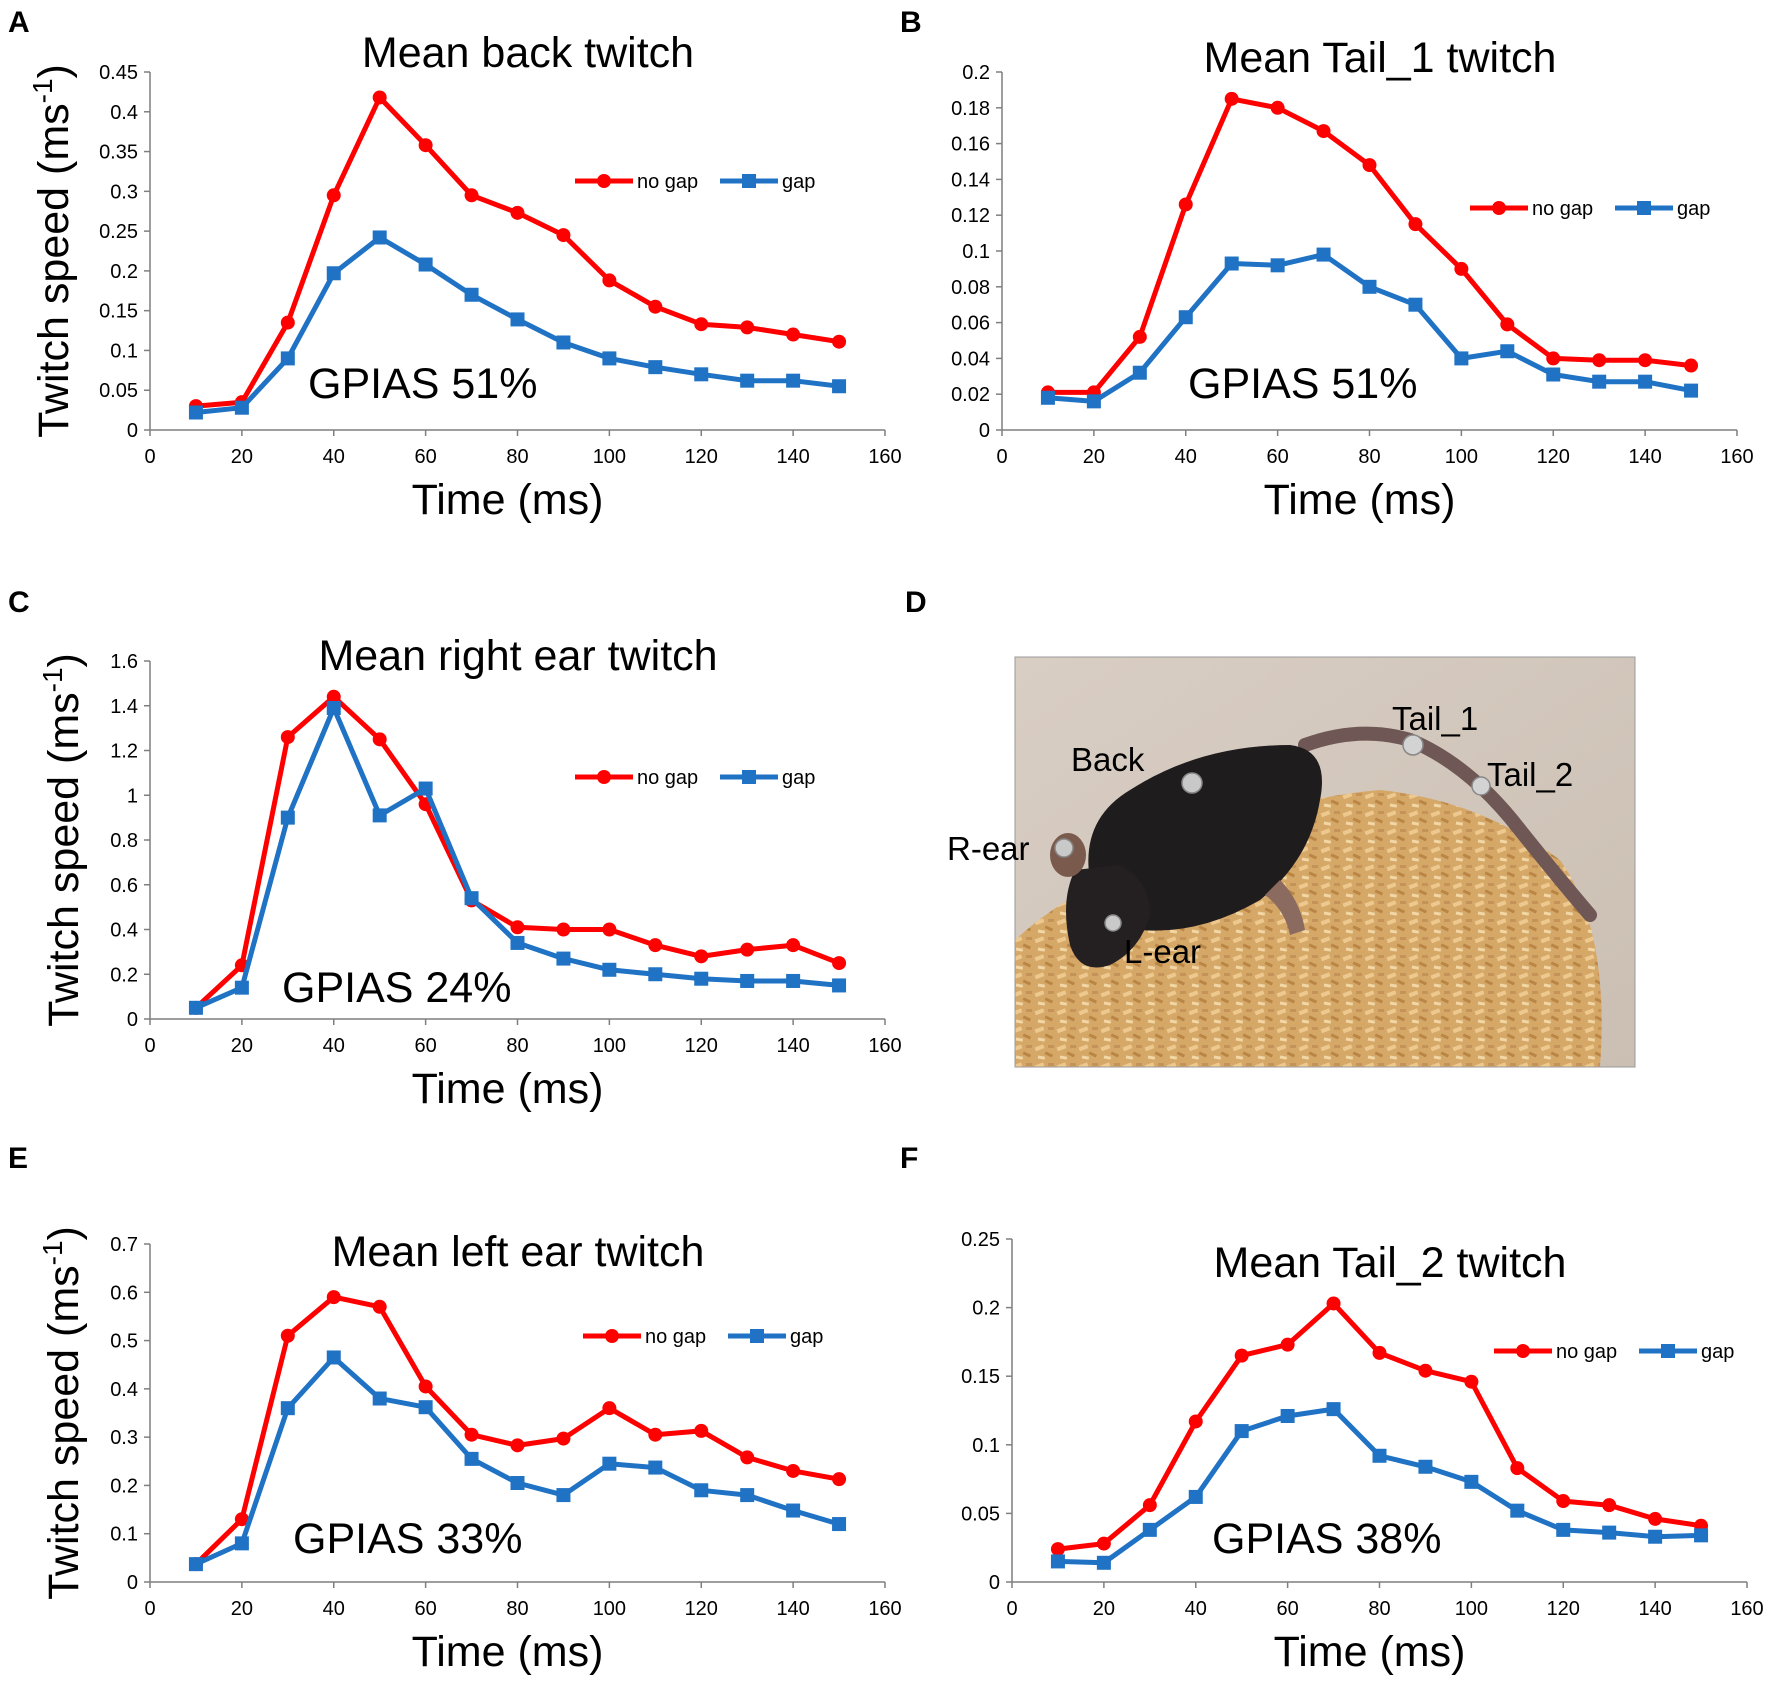 The height and width of the screenshot is (1685, 1772). What do you see at coordinates (1285, 907) in the screenshot?
I see `mouse-leg` at bounding box center [1285, 907].